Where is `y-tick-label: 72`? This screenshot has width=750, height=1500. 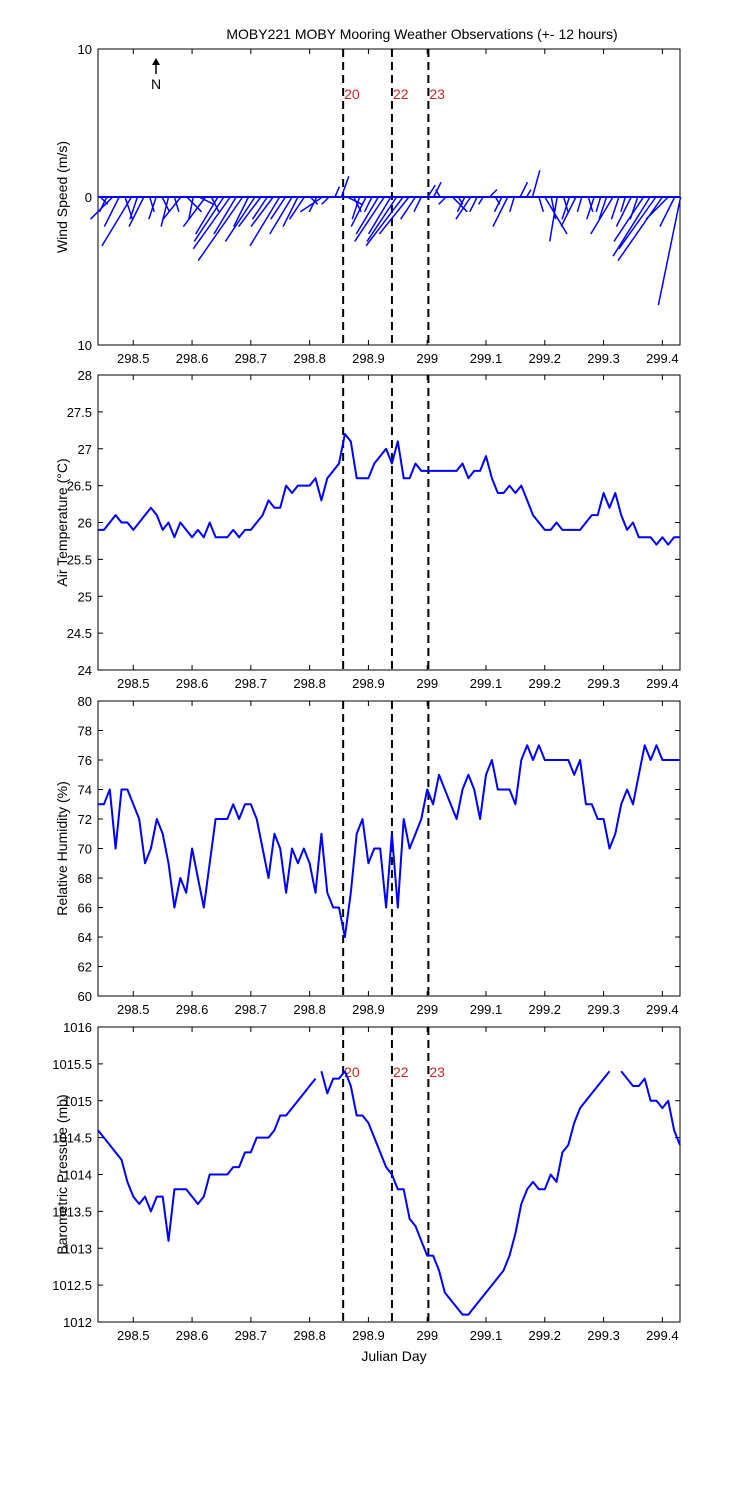
y-tick-label: 72 is located at coordinates (85, 819).